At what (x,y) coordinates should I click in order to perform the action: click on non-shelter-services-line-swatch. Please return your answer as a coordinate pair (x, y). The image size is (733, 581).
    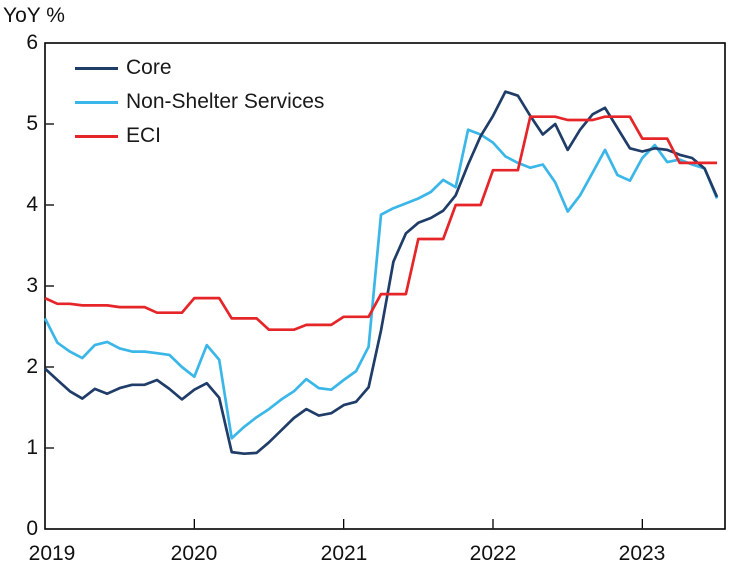
    Looking at the image, I should click on (96, 102).